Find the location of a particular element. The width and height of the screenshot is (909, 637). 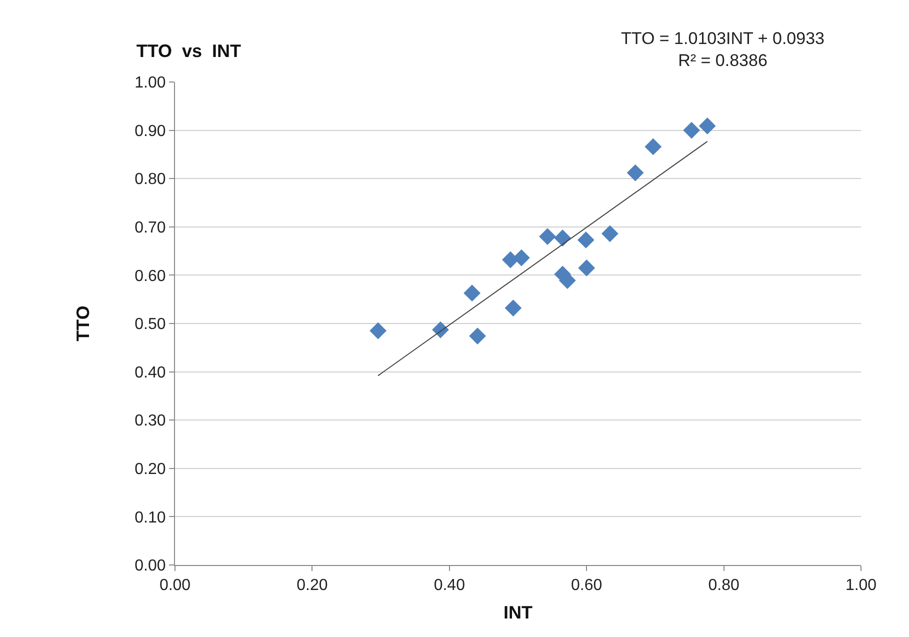

x-tick-label: 0.00 is located at coordinates (175, 585).